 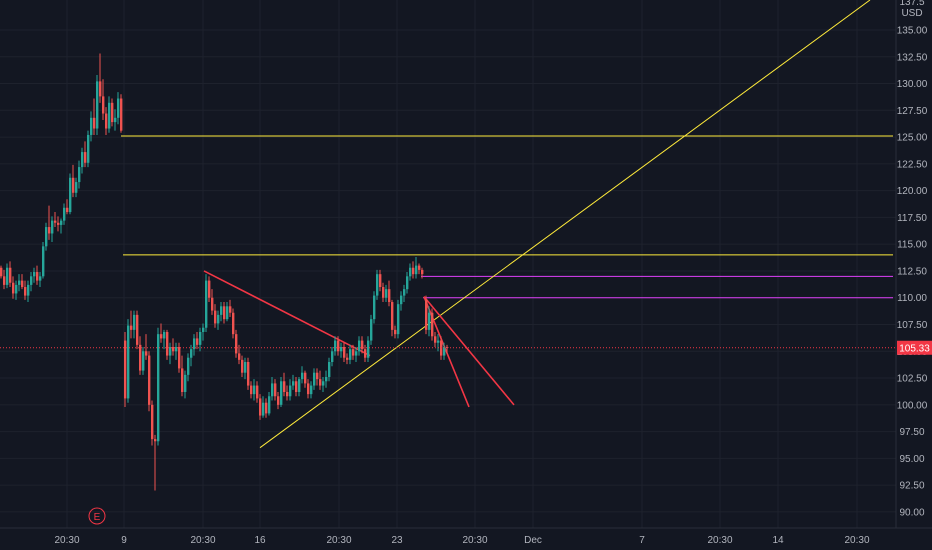 I want to click on price-tick-label: 107.50, so click(x=912, y=325).